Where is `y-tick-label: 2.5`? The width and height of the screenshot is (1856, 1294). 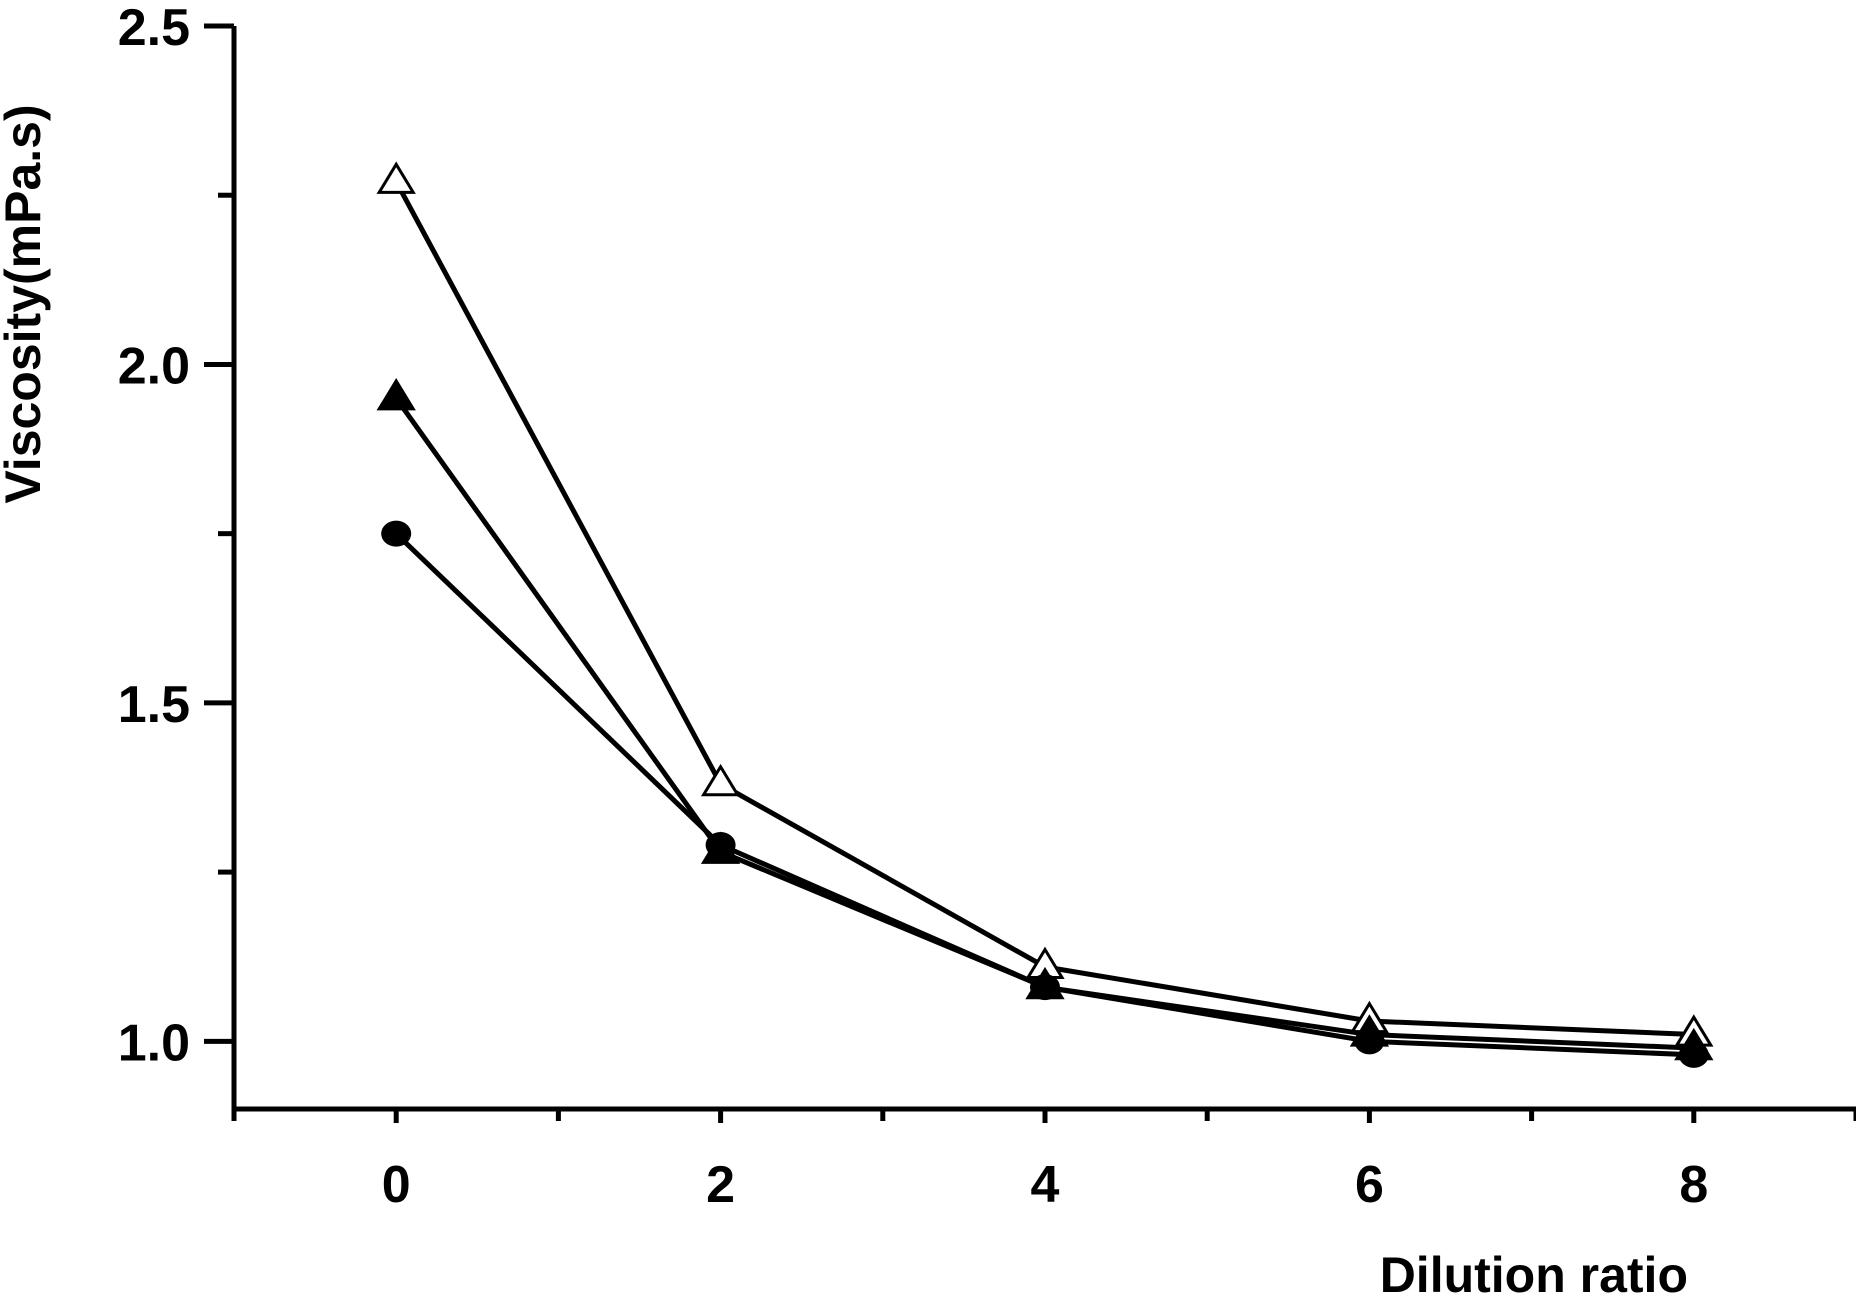
y-tick-label: 2.5 is located at coordinates (154, 28).